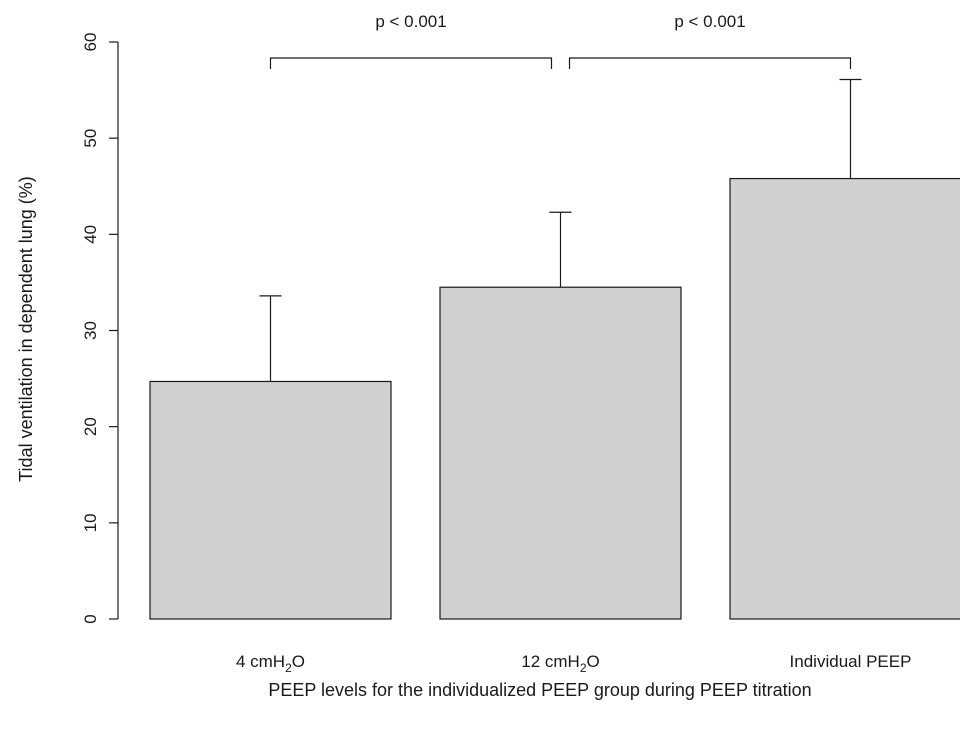 The image size is (960, 732). I want to click on y-tick-label: 30, so click(90, 330).